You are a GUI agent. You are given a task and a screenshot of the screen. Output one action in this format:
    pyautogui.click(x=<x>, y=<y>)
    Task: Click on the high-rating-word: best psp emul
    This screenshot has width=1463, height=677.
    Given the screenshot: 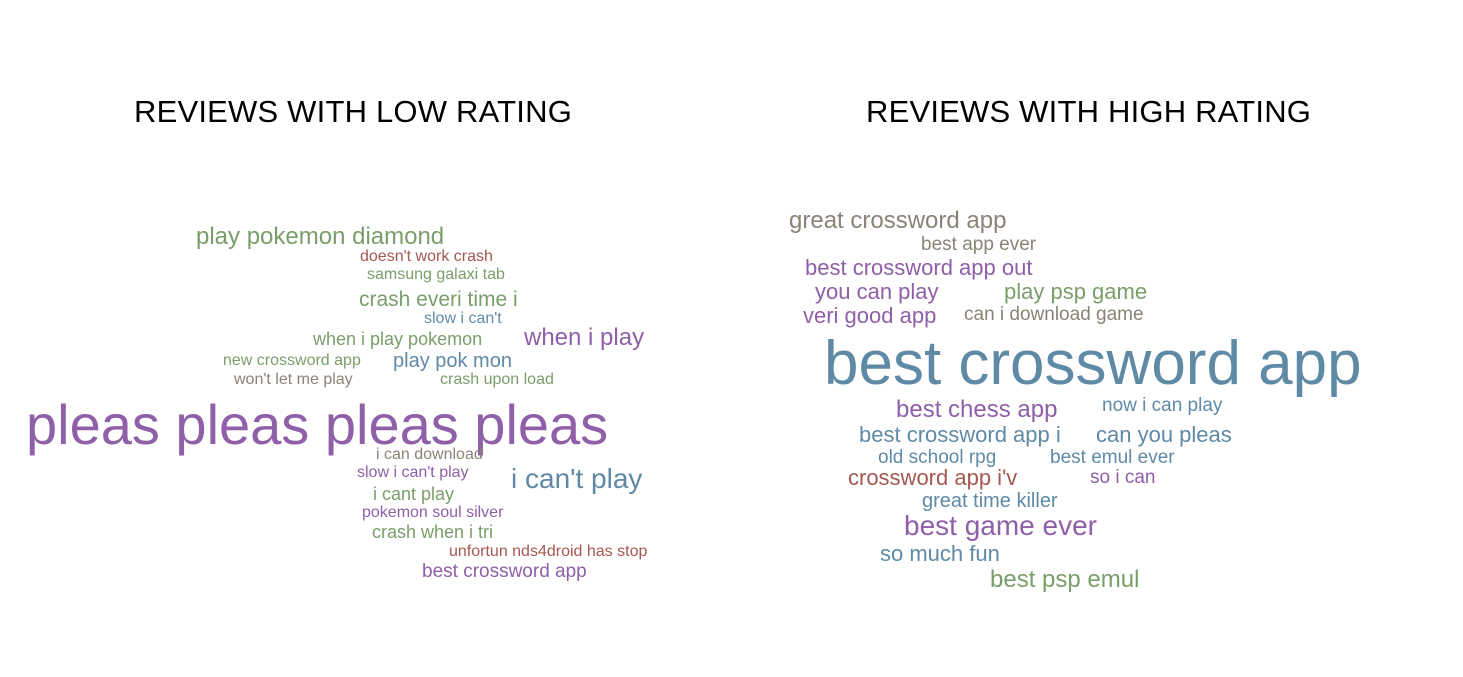 What is the action you would take?
    pyautogui.click(x=1065, y=579)
    